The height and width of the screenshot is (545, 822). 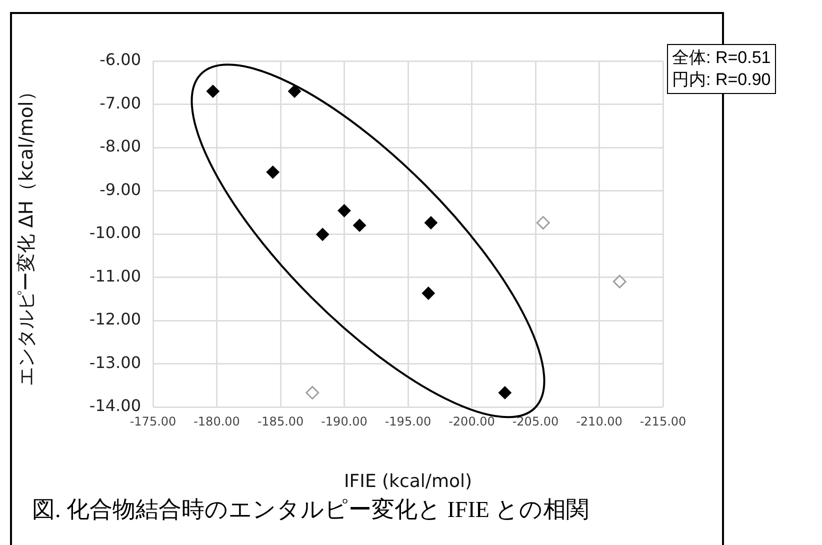 I want to click on y-tick-label: -8.00, so click(x=120, y=146).